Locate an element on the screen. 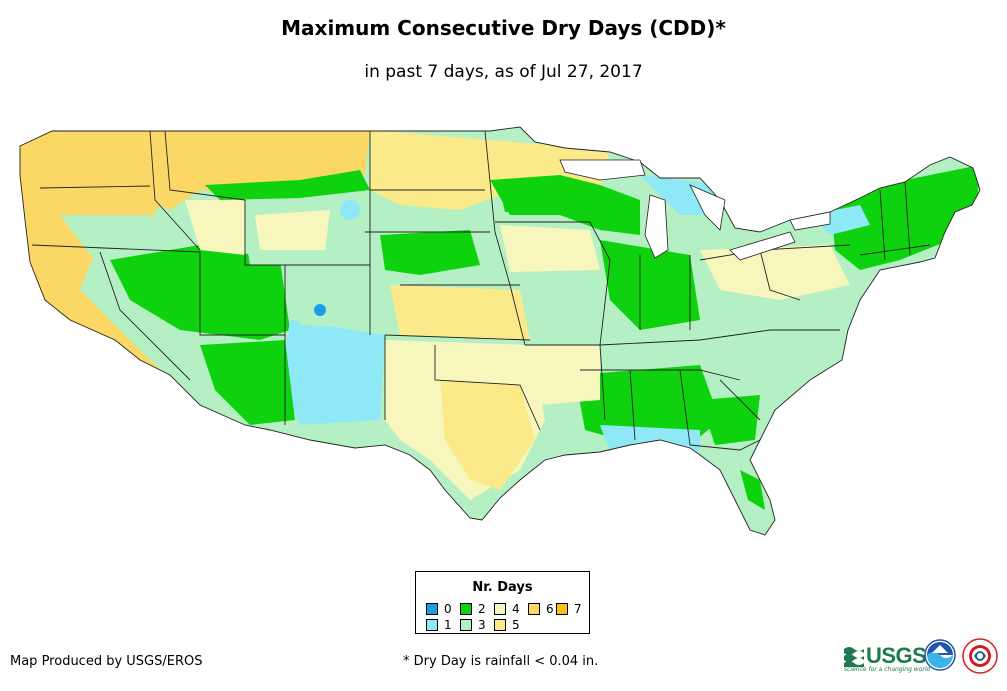  legend-item-7: 7 is located at coordinates (569, 608).